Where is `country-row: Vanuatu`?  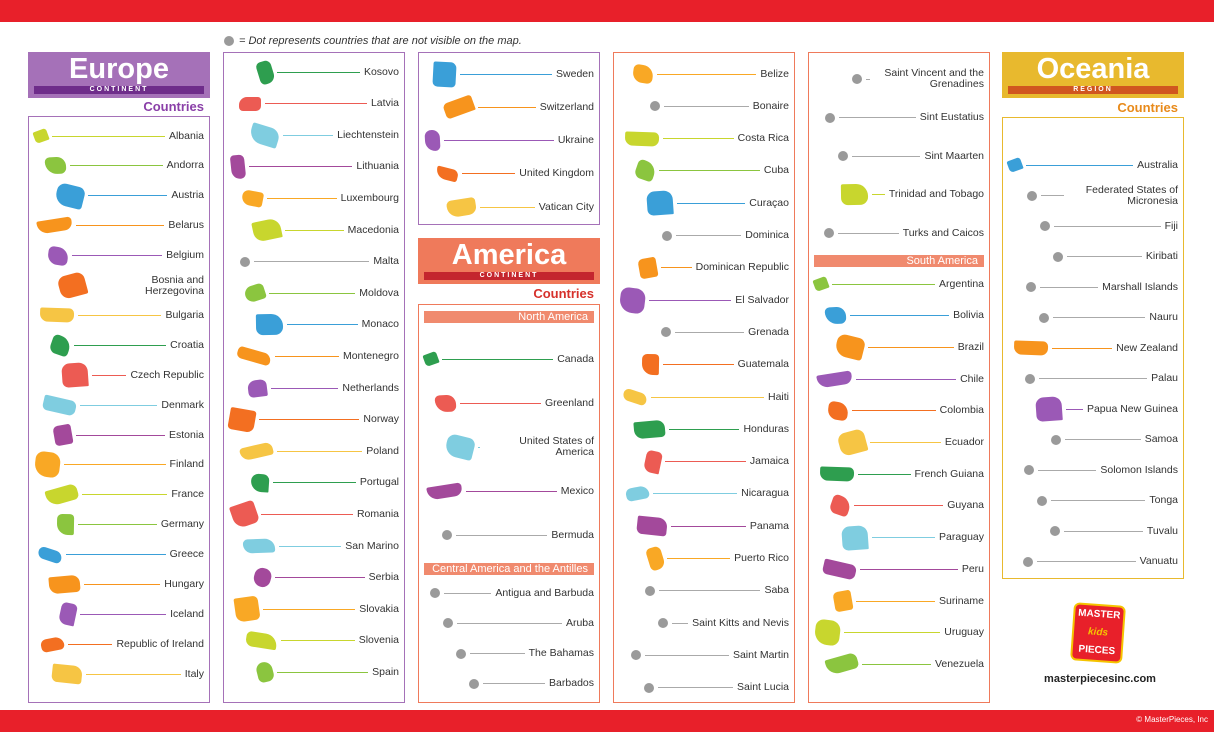 country-row: Vanuatu is located at coordinates (1093, 562).